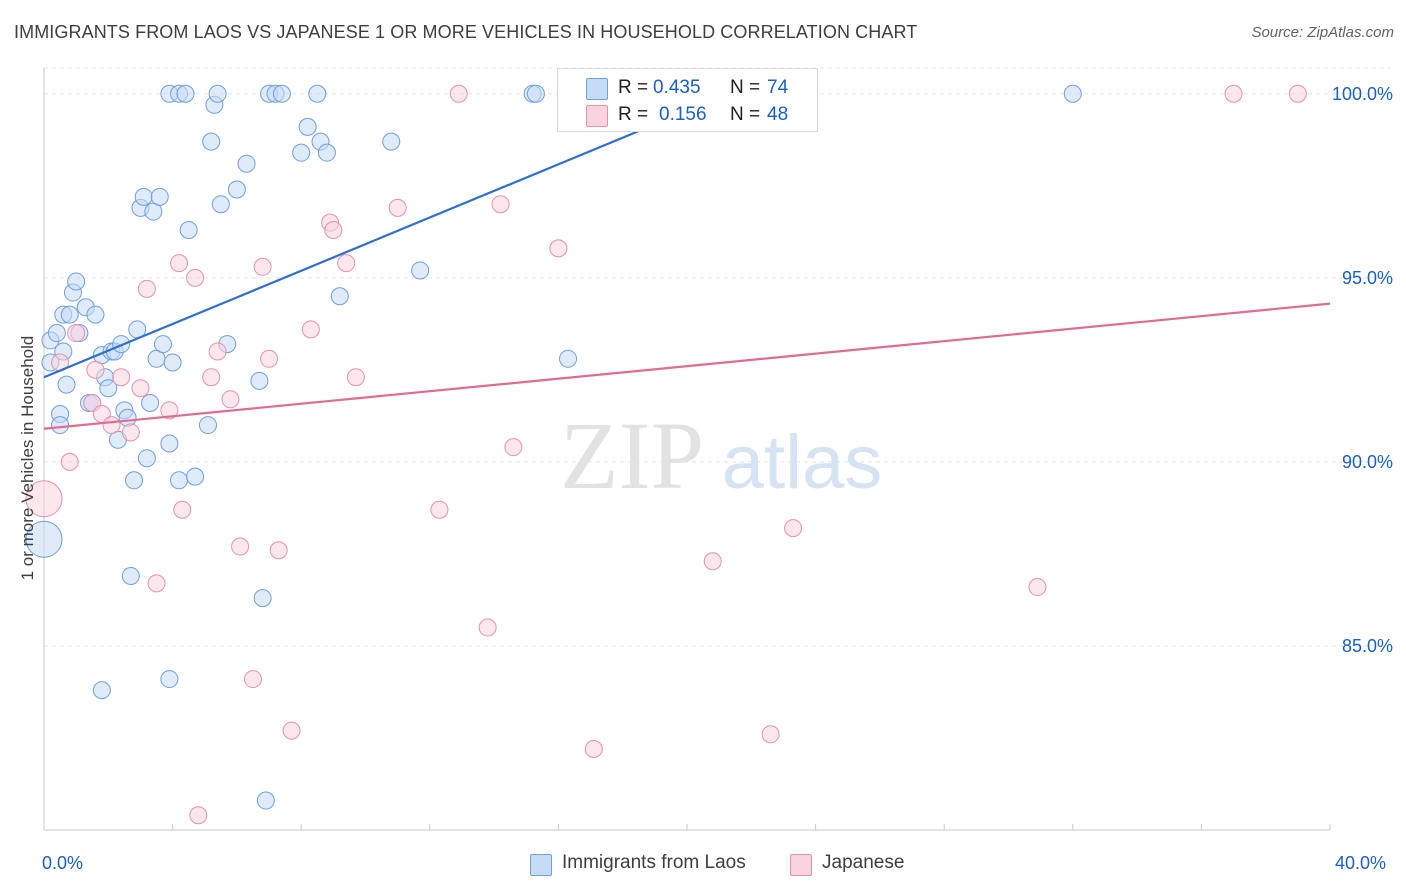 This screenshot has height=892, width=1406. I want to click on legend-row-japanese: R = 0.156 N = 48, so click(687, 116).